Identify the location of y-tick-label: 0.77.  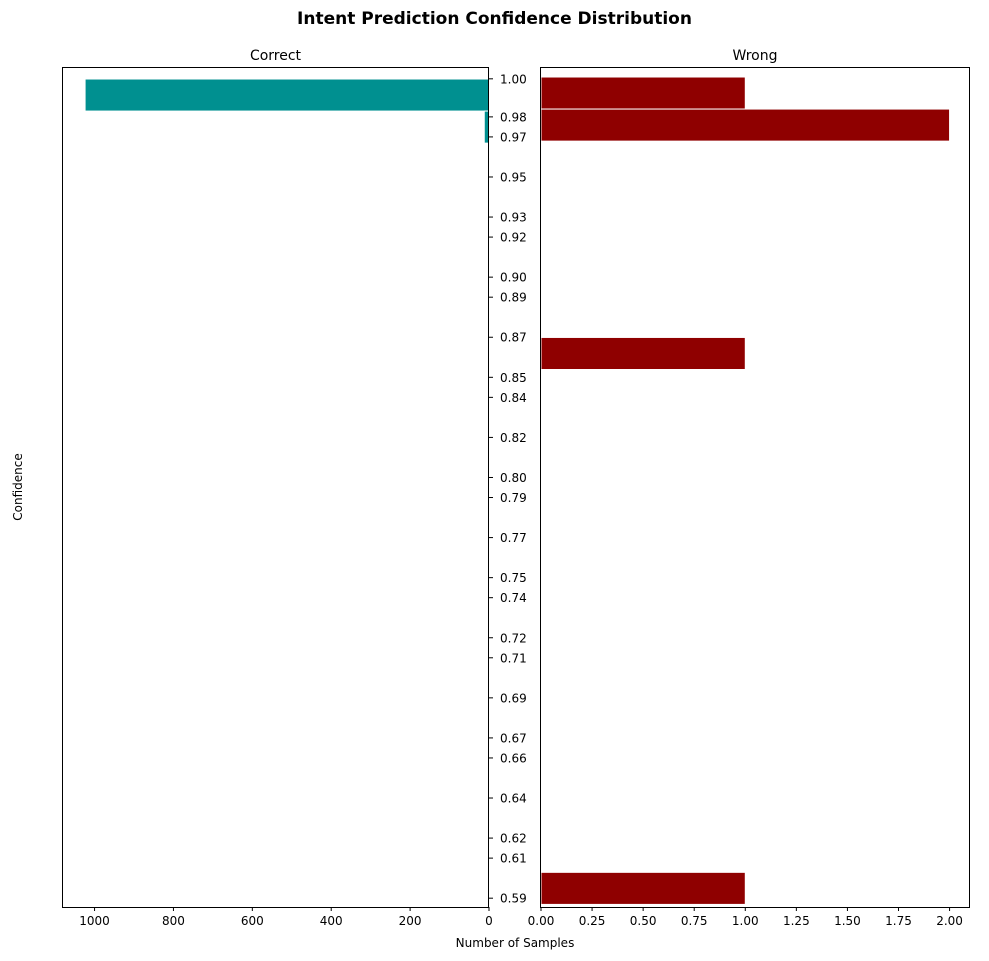
(513, 538).